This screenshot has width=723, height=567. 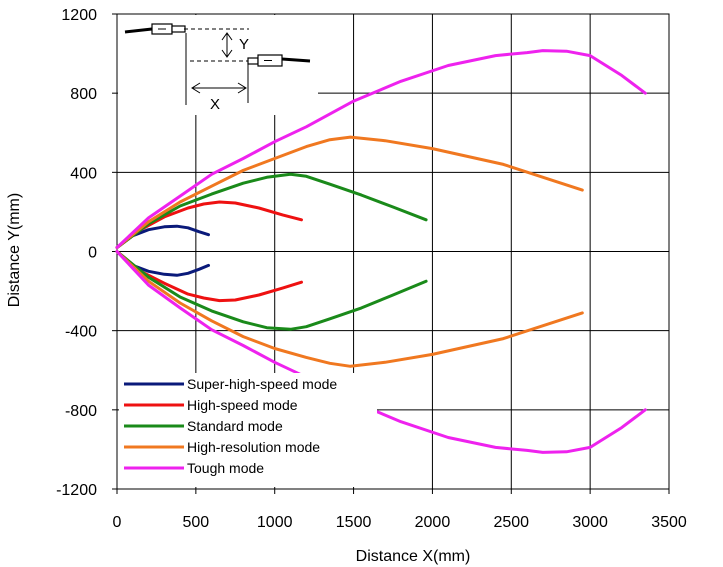 What do you see at coordinates (225, 468) in the screenshot?
I see `legend-label: Tough mode` at bounding box center [225, 468].